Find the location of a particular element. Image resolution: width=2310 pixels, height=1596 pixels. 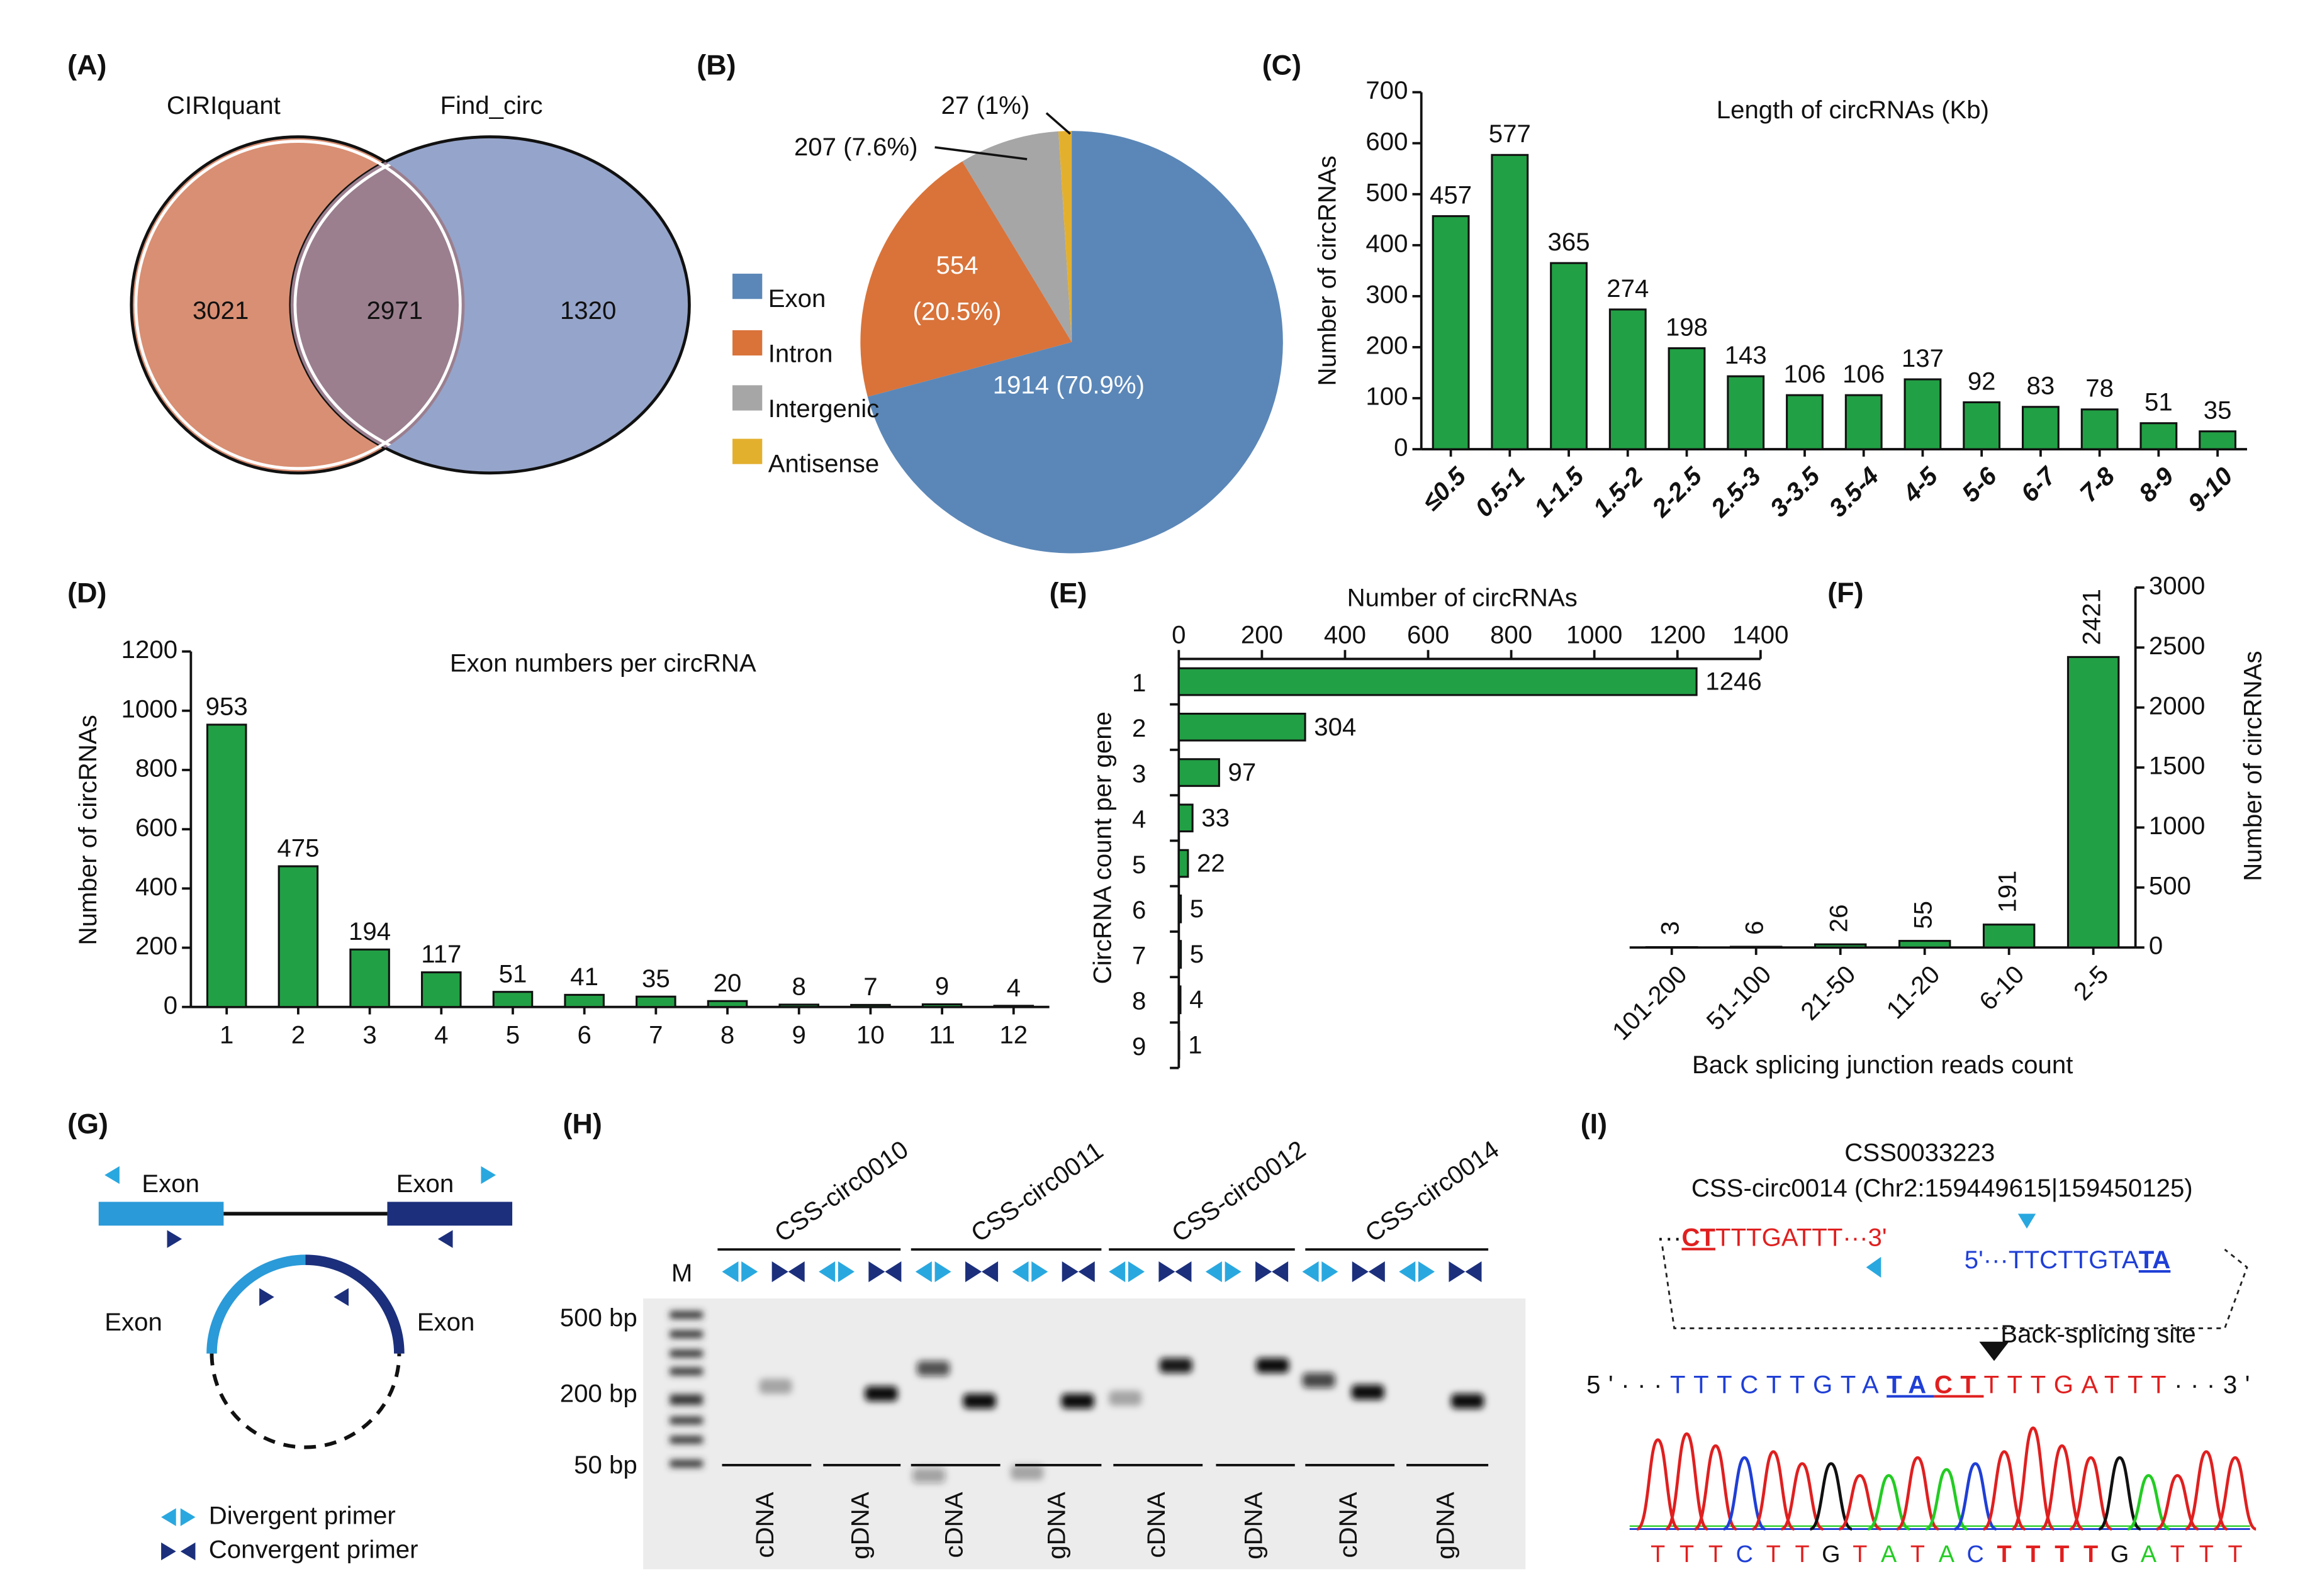

value-label: 6 is located at coordinates (1754, 928).